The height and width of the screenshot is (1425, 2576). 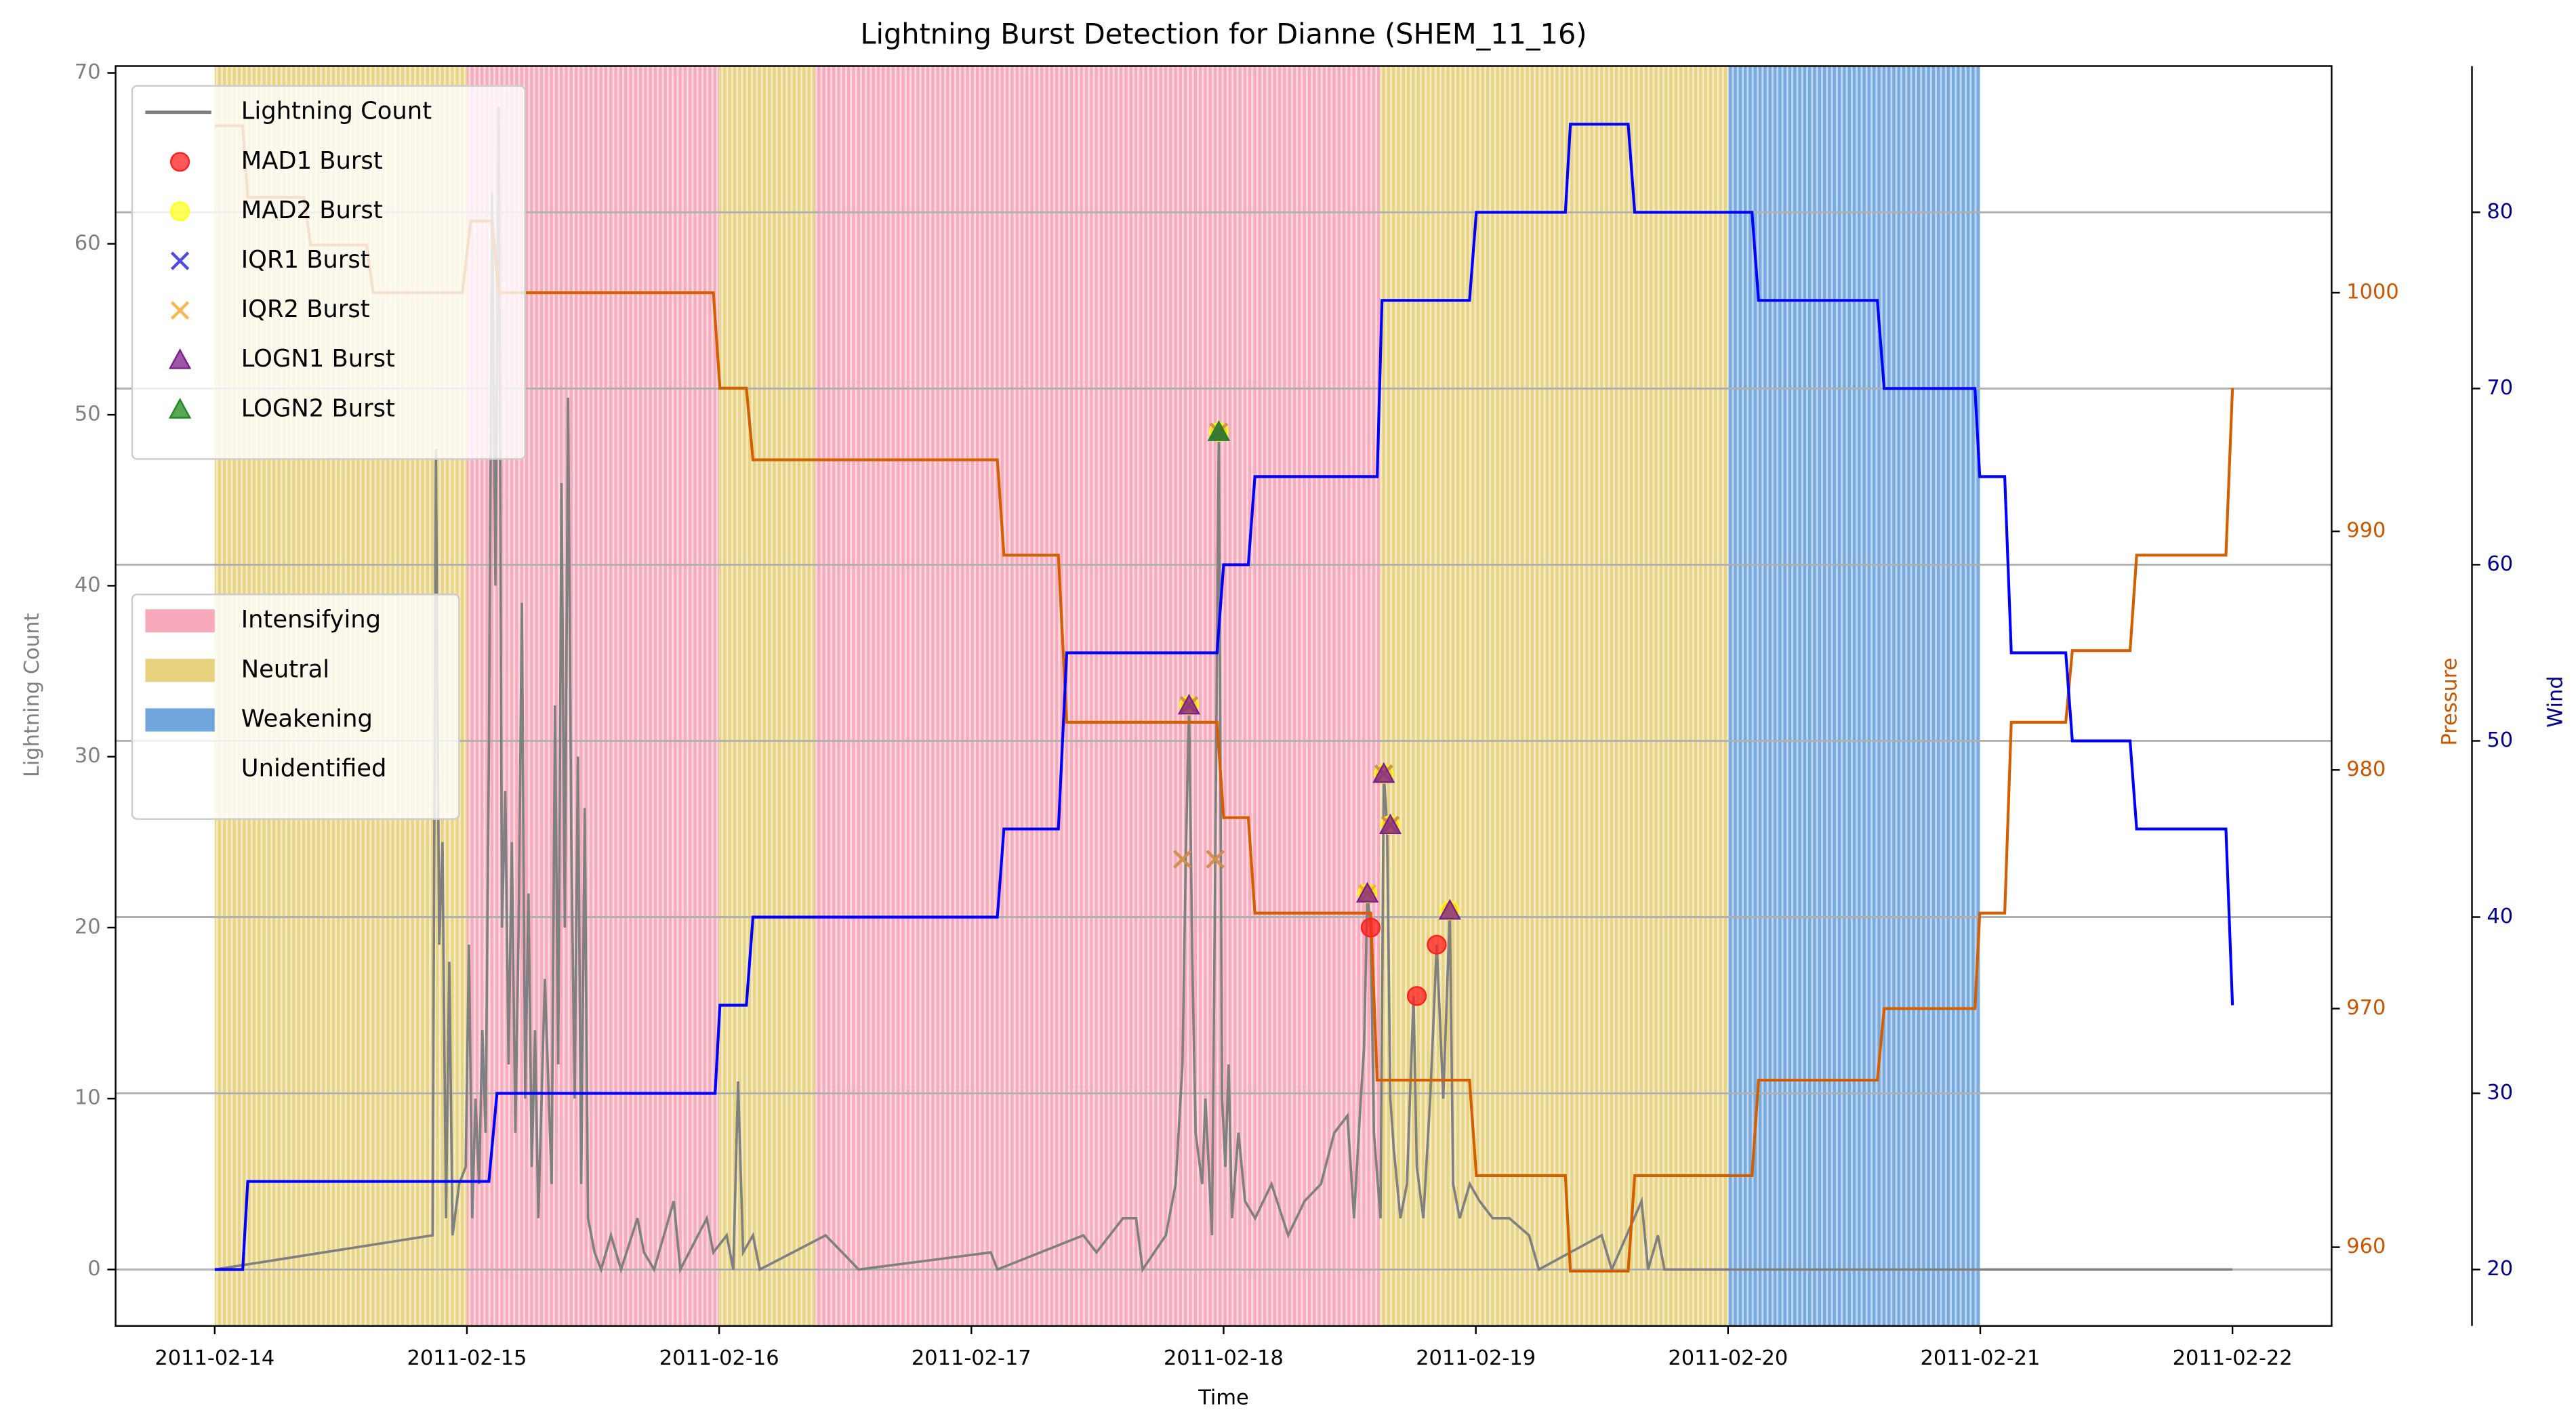 What do you see at coordinates (1223, 1398) in the screenshot?
I see `x-axis-label: Time` at bounding box center [1223, 1398].